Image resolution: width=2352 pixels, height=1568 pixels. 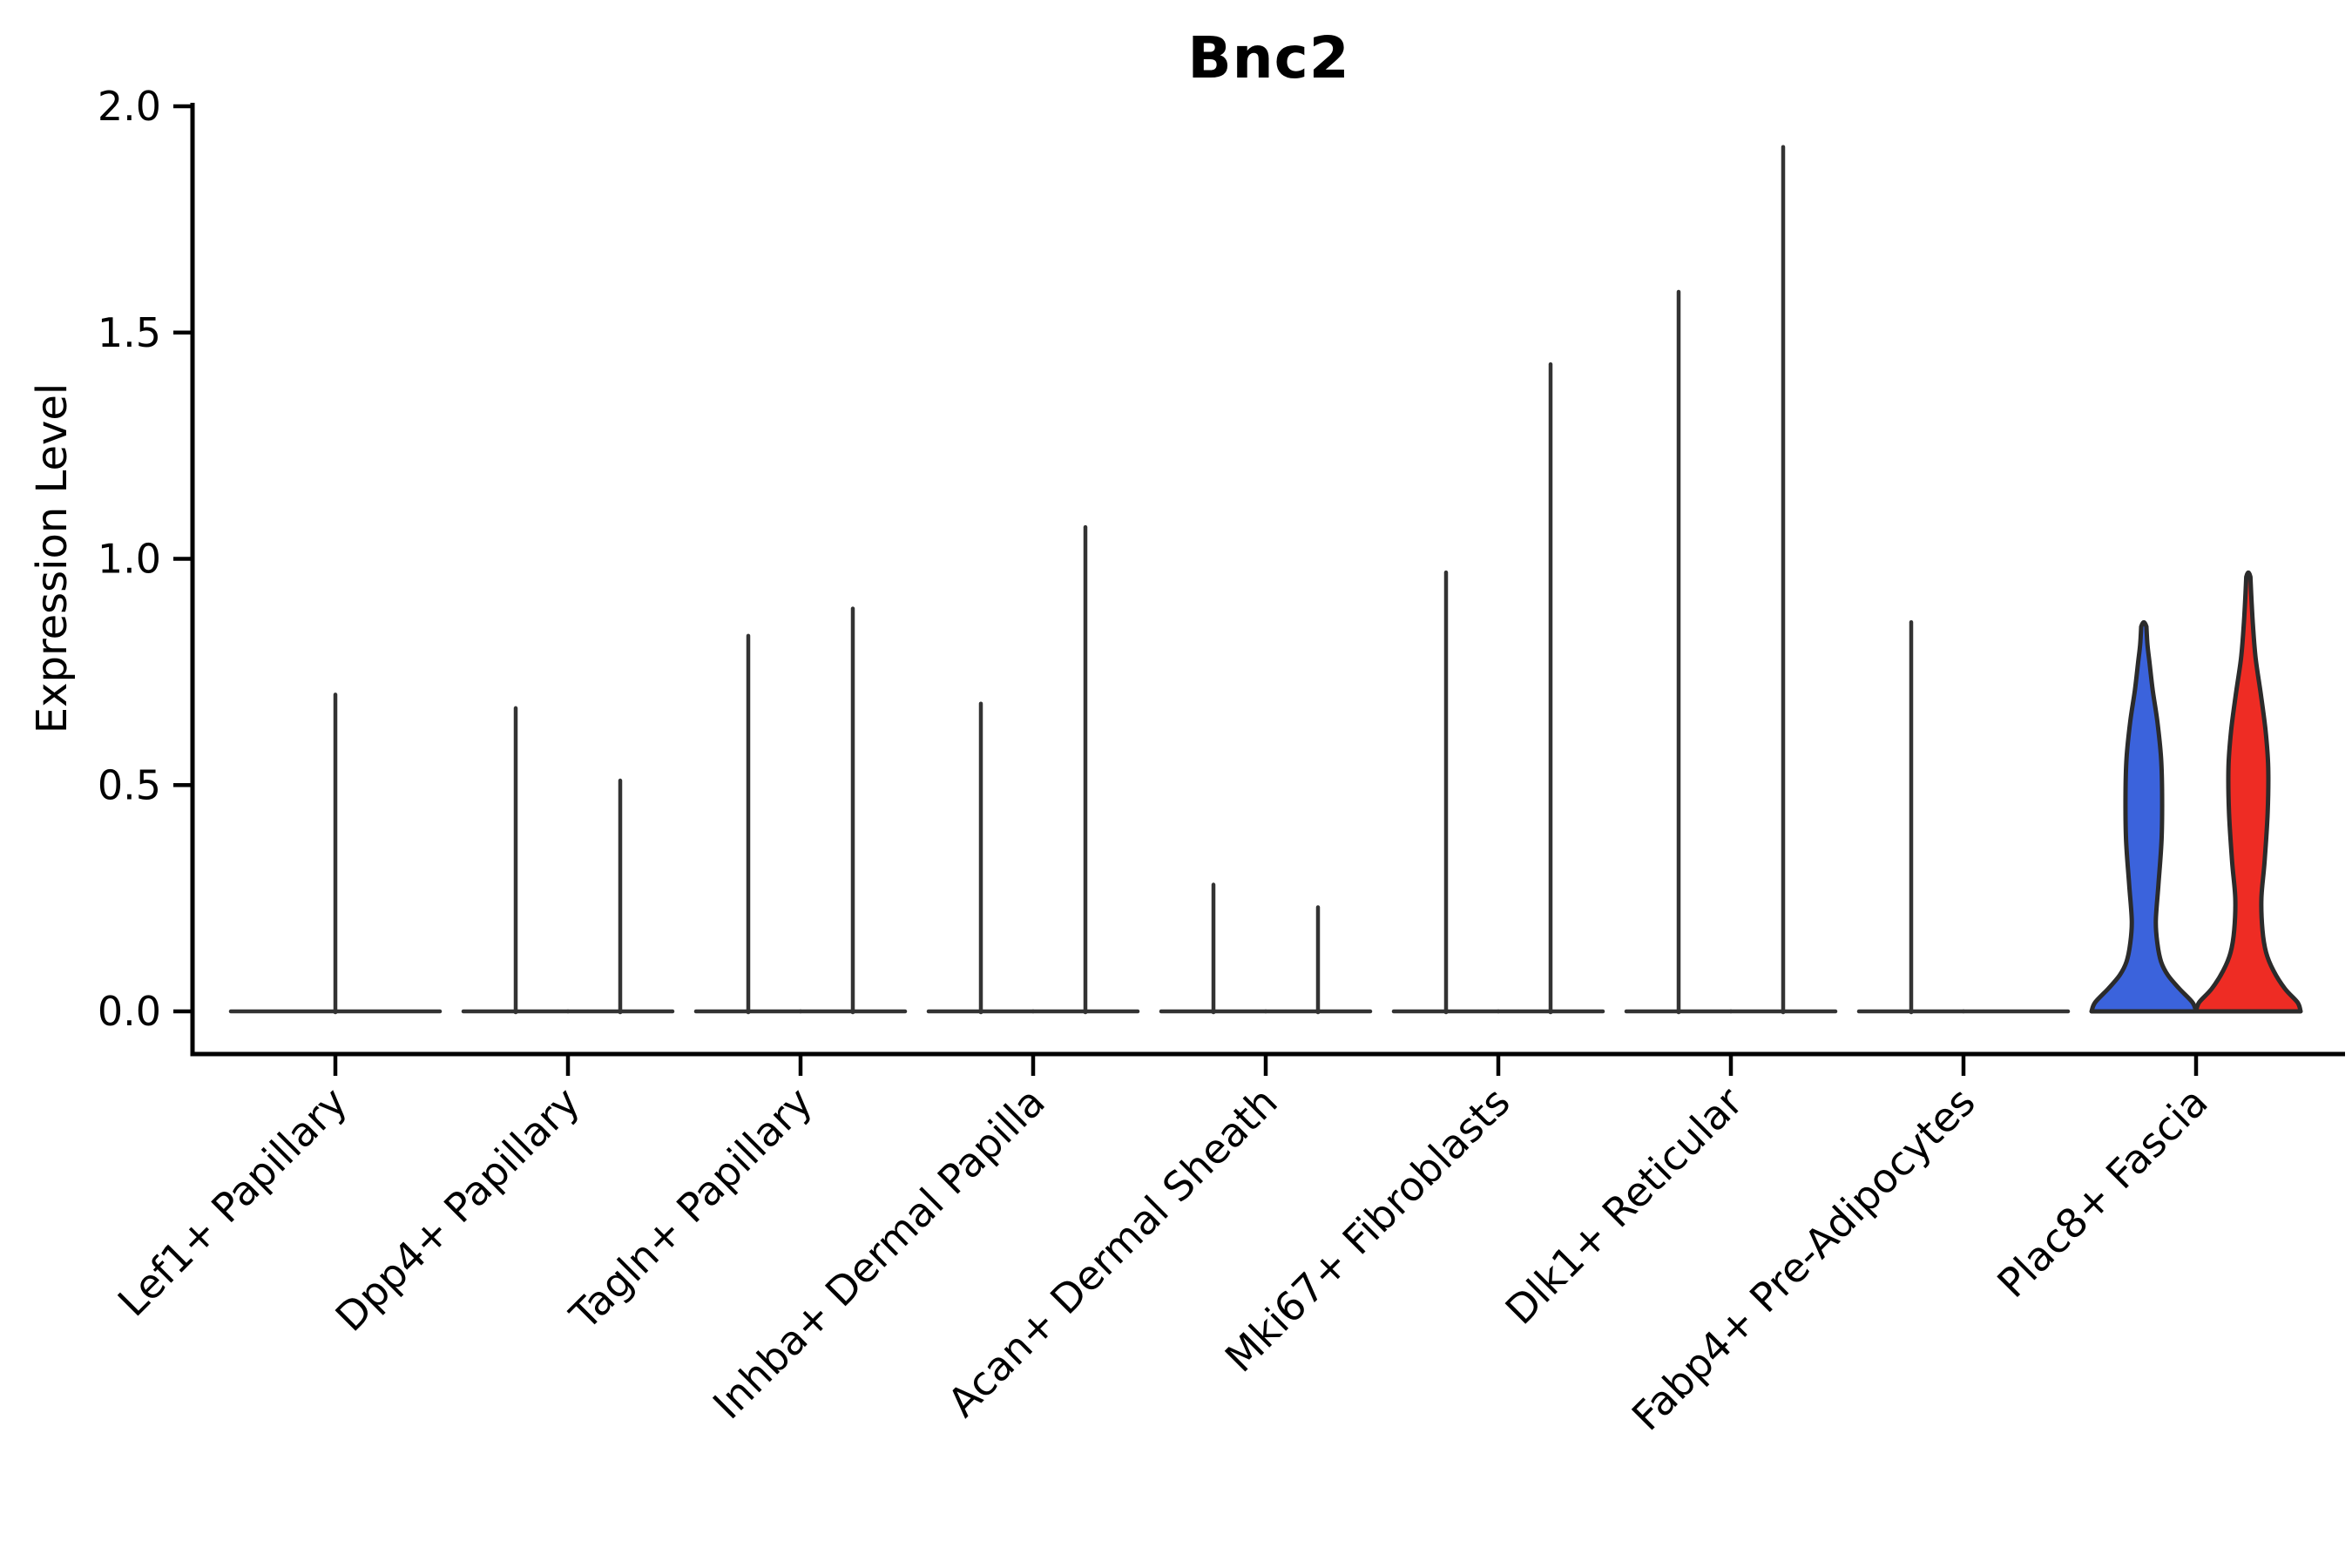 What do you see at coordinates (129, 785) in the screenshot?
I see `y-tick-label: 0.5` at bounding box center [129, 785].